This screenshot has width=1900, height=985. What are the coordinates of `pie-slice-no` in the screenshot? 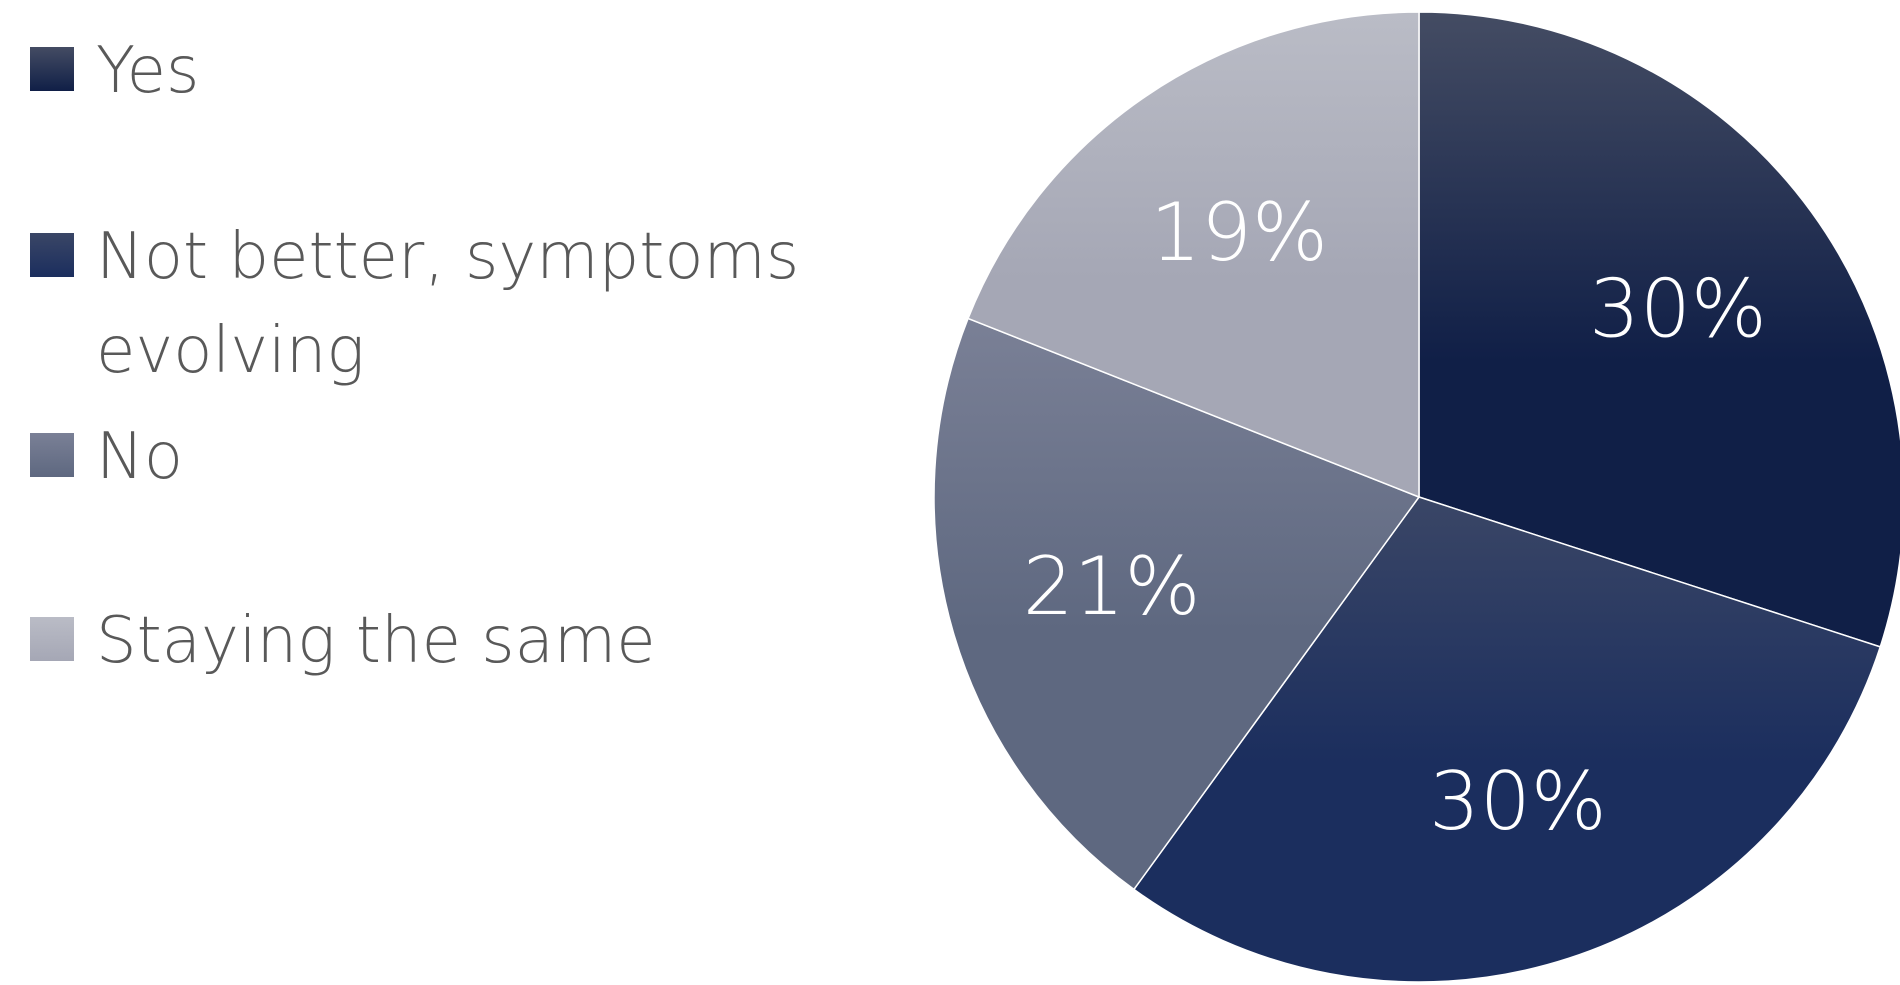 It's located at (1177, 604).